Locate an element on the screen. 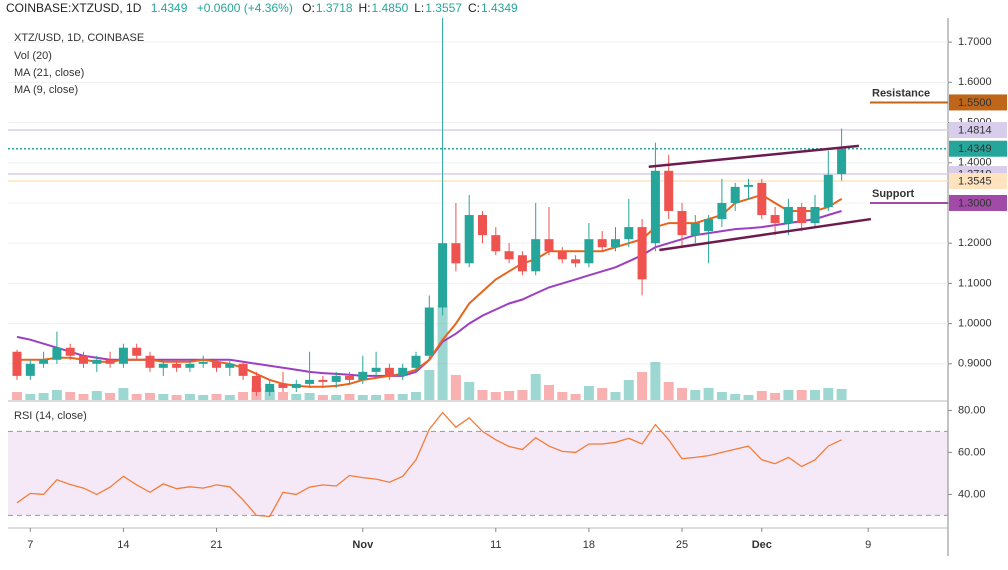 Image resolution: width=1008 pixels, height=570 pixels. chart-title: XTZ/USD, 1D, COINBASE is located at coordinates (79, 38).